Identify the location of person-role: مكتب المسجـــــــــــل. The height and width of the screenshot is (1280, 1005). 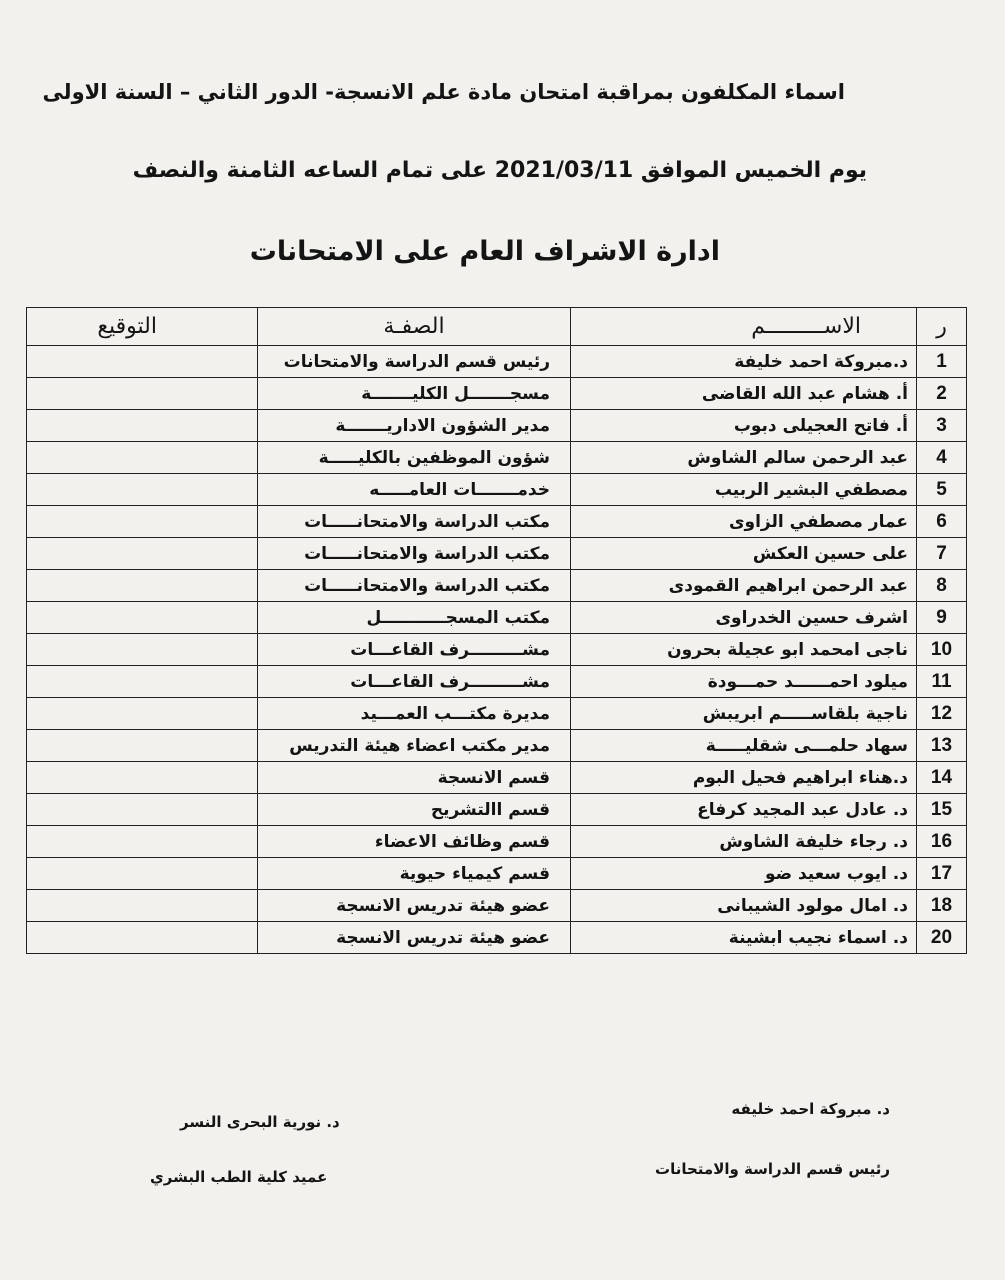
(414, 617).